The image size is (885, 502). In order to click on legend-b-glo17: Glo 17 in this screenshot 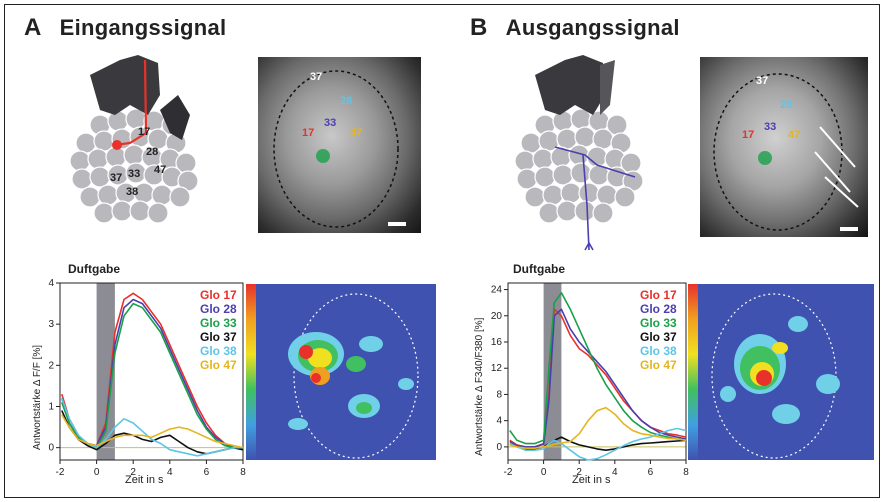, I will do `click(658, 295)`.